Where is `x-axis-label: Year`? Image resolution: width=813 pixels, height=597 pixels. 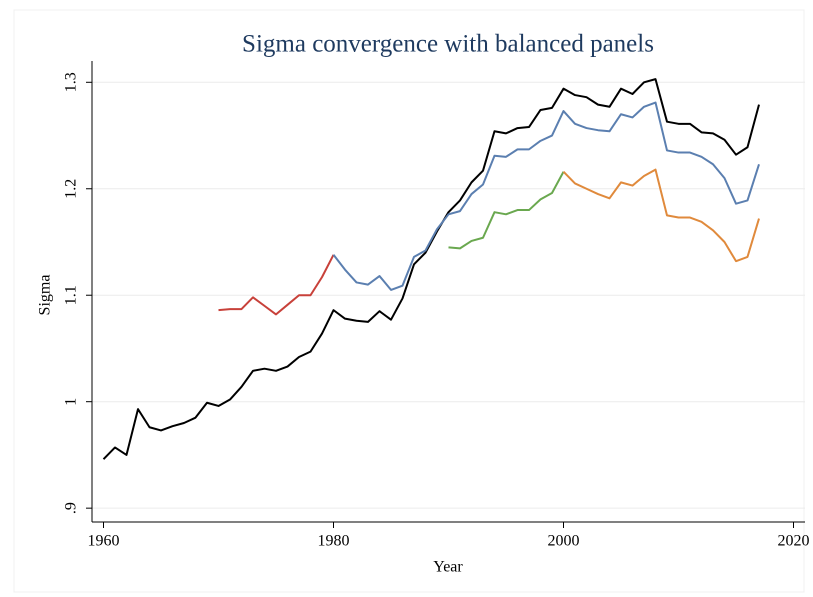 x-axis-label: Year is located at coordinates (448, 567).